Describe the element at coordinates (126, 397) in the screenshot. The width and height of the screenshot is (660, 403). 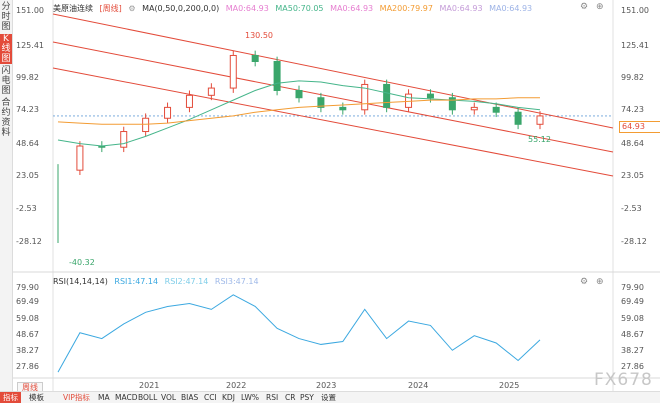
I see `tab-macd: MACD` at that location.